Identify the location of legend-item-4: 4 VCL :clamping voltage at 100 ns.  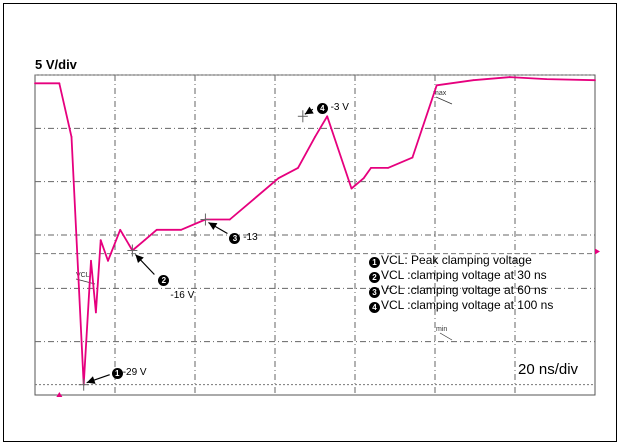
(461, 305).